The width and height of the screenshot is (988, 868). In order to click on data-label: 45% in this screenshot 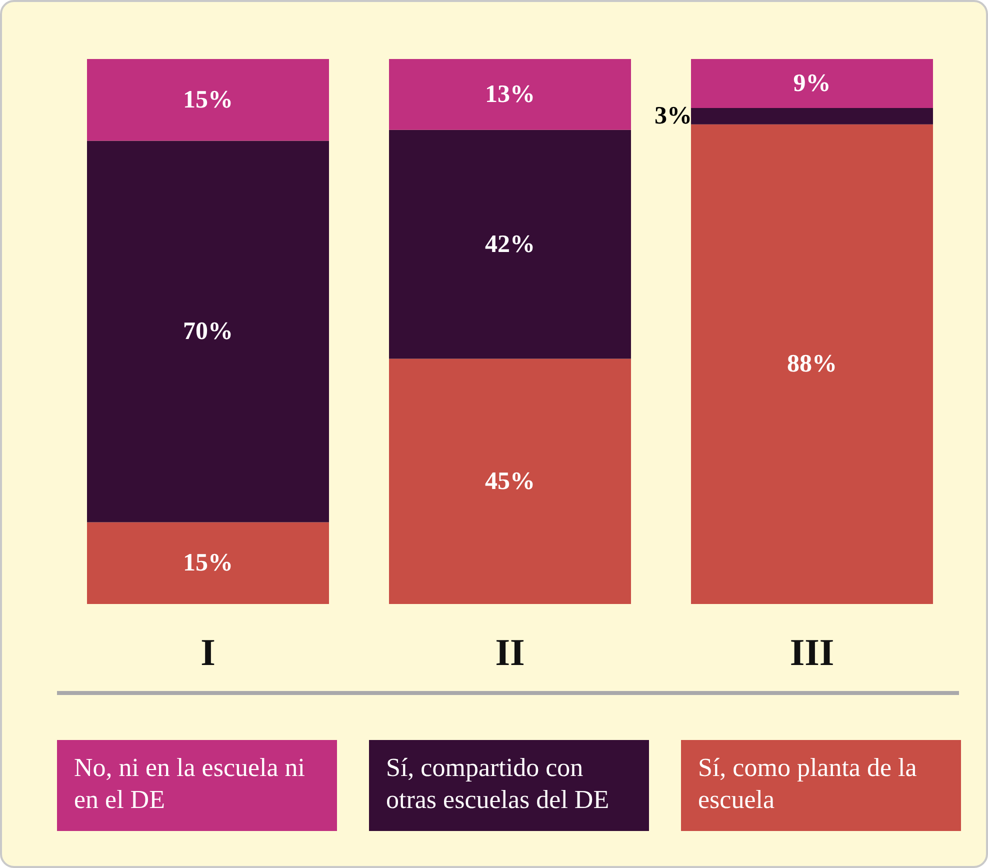, I will do `click(510, 481)`.